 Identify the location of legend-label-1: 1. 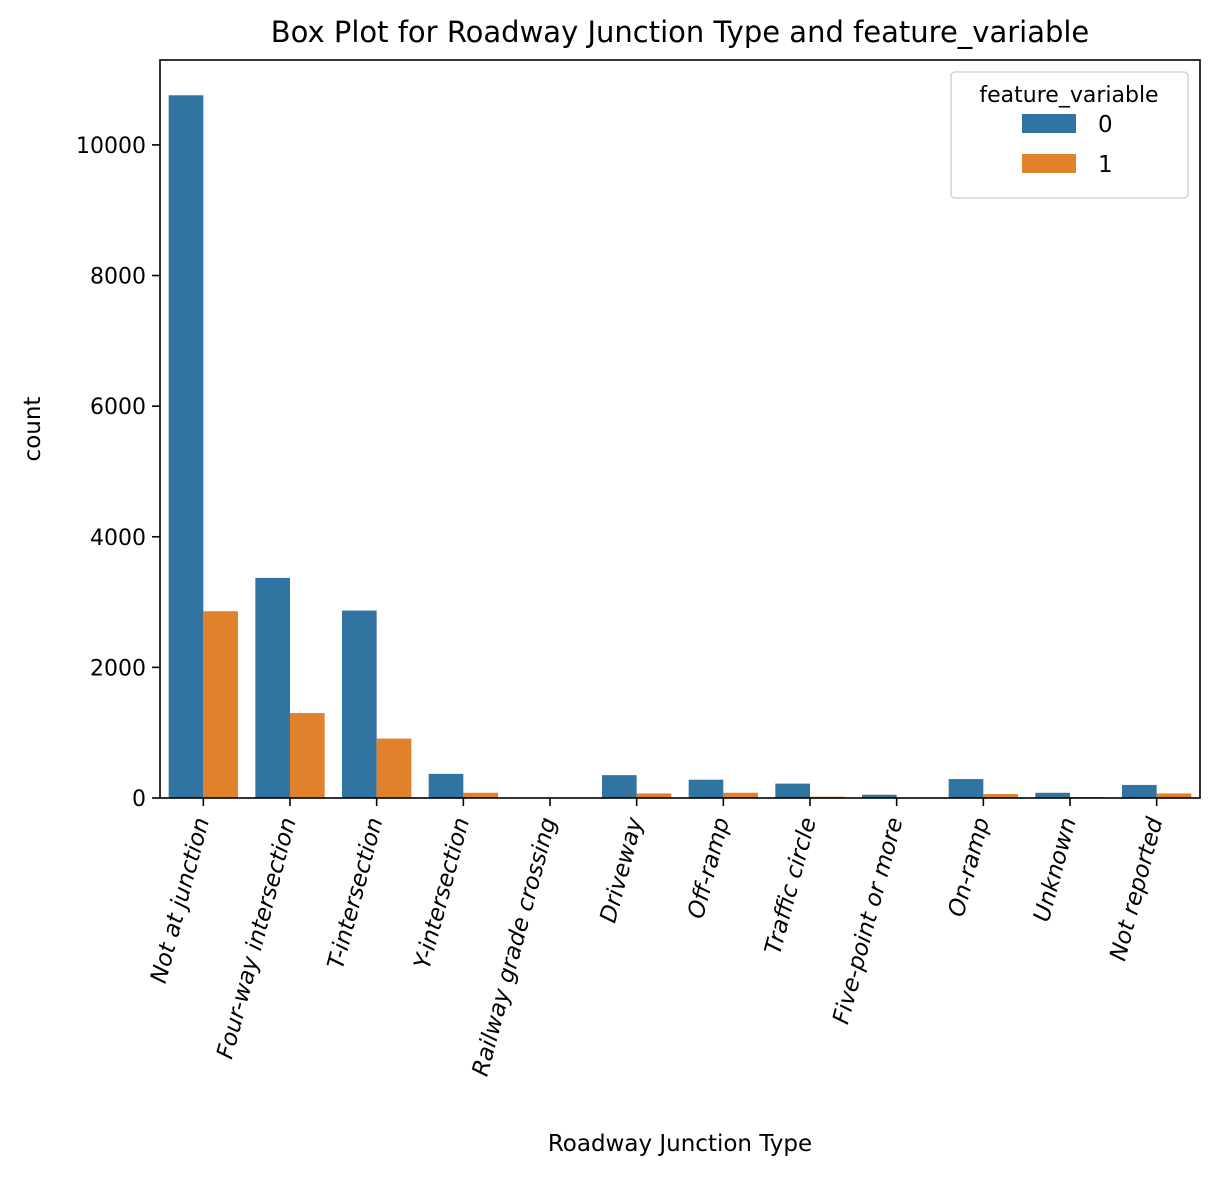
(1105, 165).